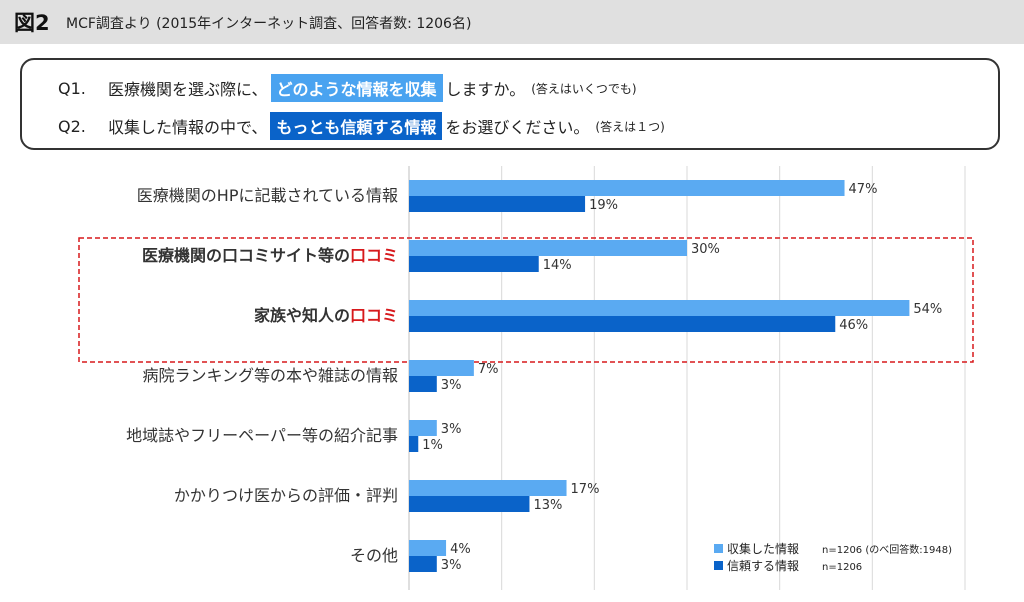 This screenshot has height=602, width=1024. Describe the element at coordinates (763, 566) in the screenshot. I see `legend-label: 信頼する情報` at that location.